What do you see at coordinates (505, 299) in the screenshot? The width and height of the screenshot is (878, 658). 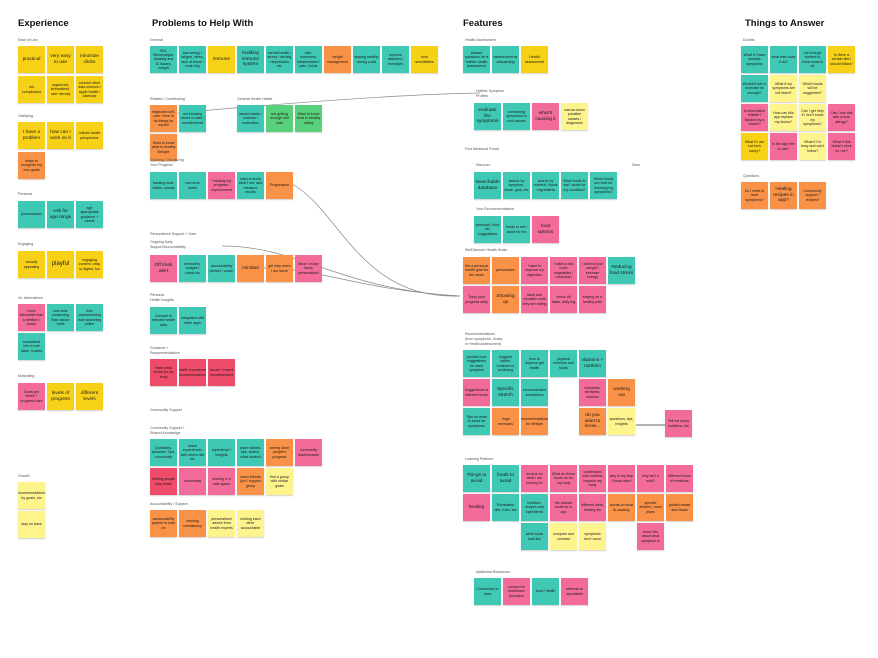 I see `sticky-note: Showing up` at bounding box center [505, 299].